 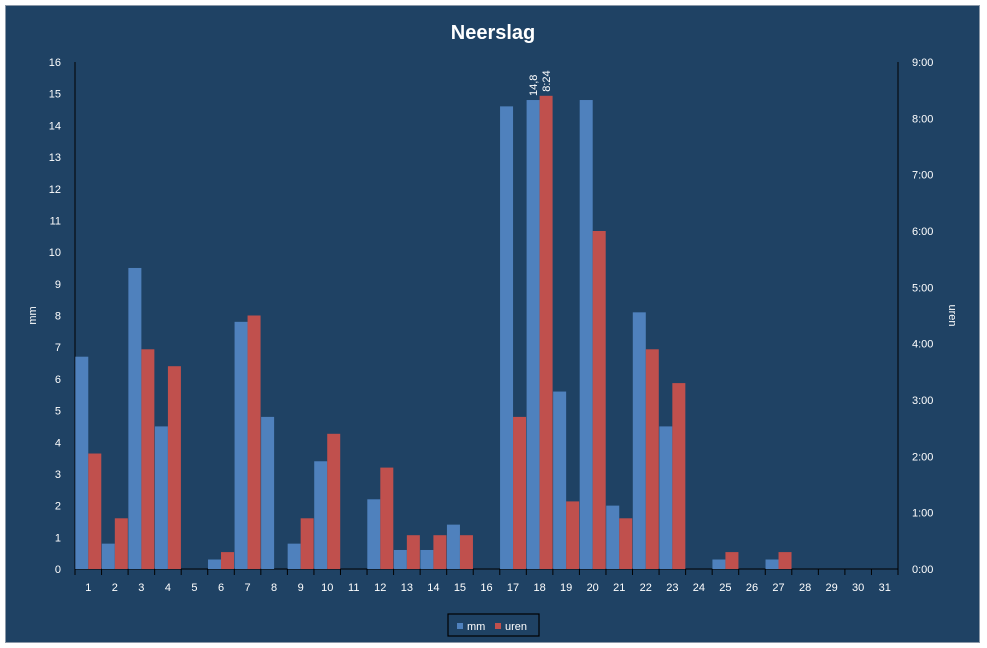 I want to click on x-tick-label: 25, so click(x=725, y=588).